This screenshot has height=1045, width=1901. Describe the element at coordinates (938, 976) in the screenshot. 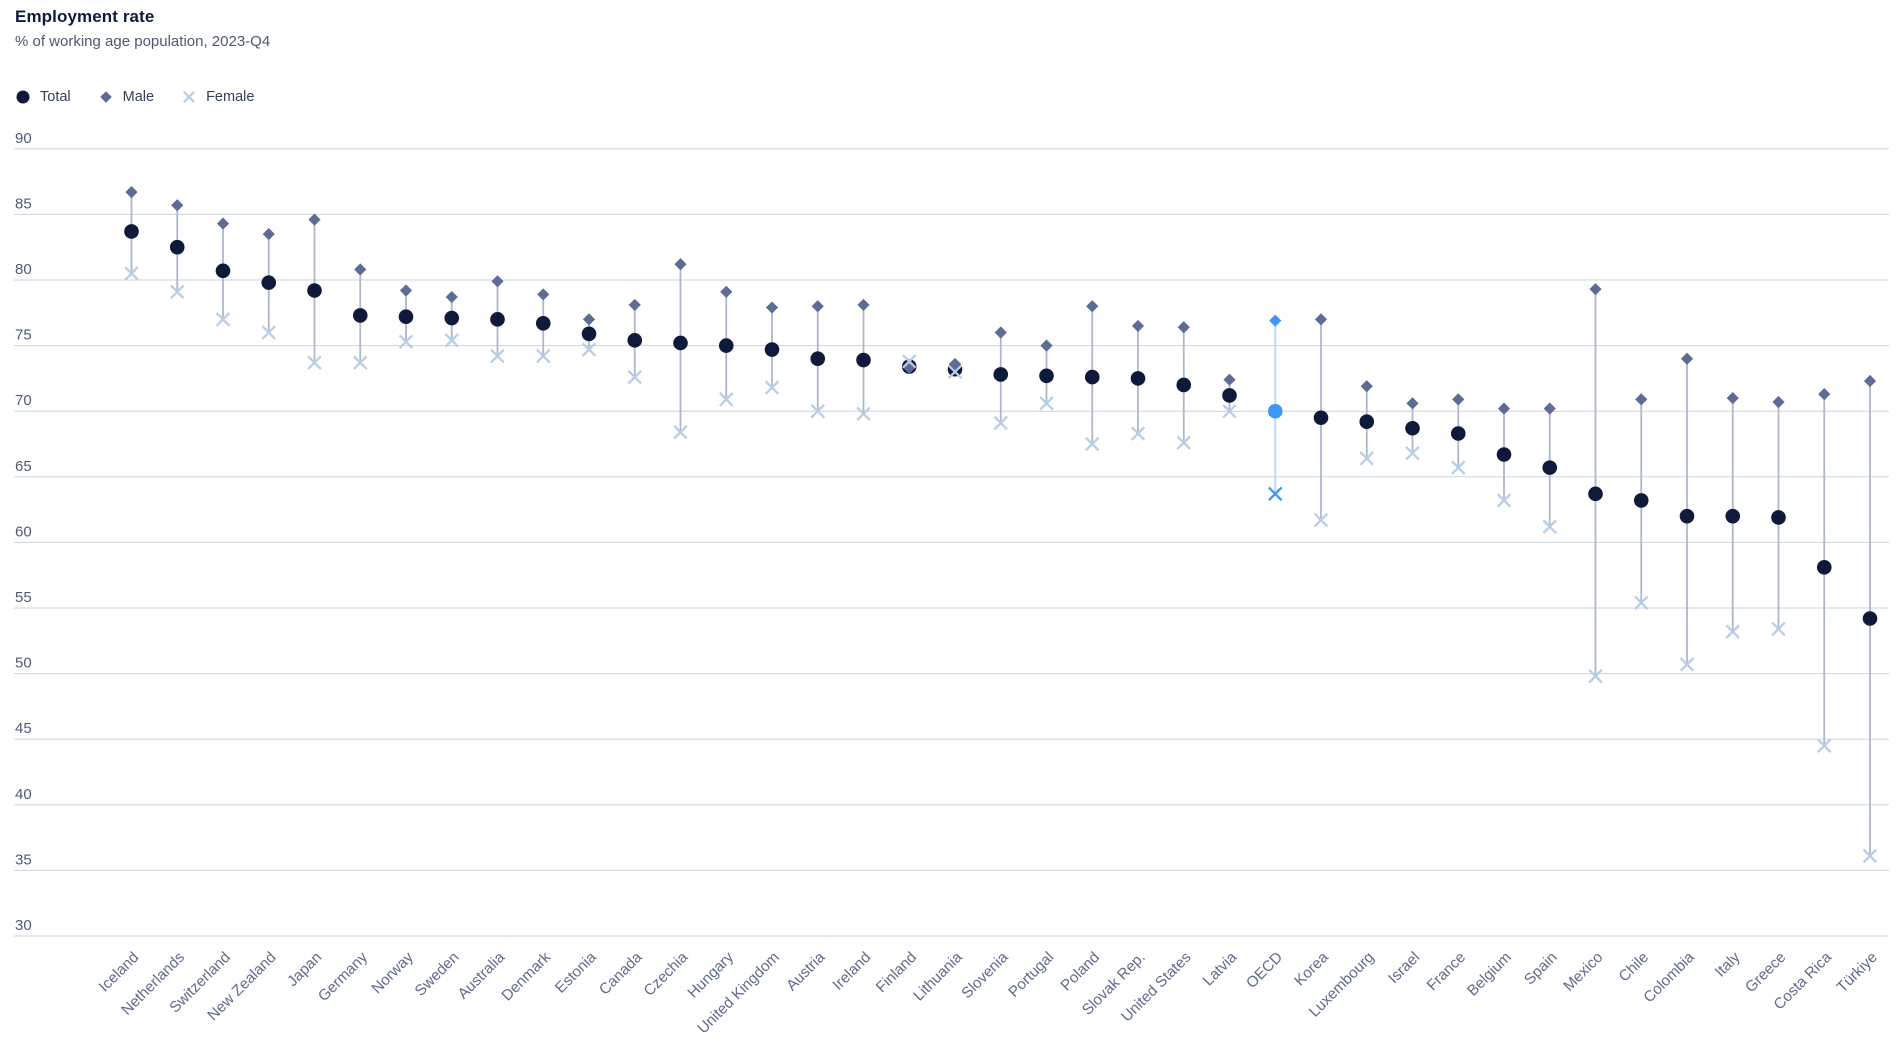

I see `x-tick-label: Lithuania` at that location.